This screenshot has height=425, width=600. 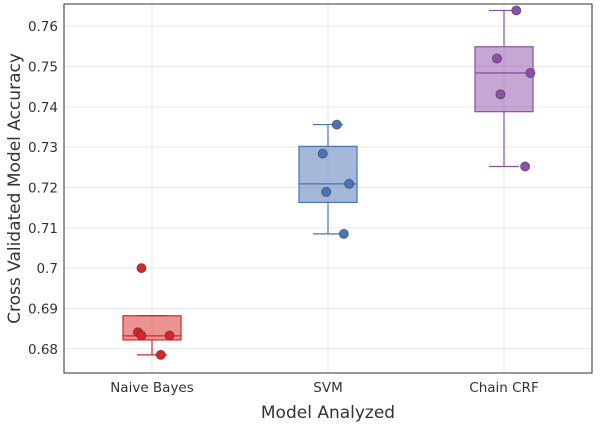 What do you see at coordinates (504, 79) in the screenshot?
I see `iqr-box` at bounding box center [504, 79].